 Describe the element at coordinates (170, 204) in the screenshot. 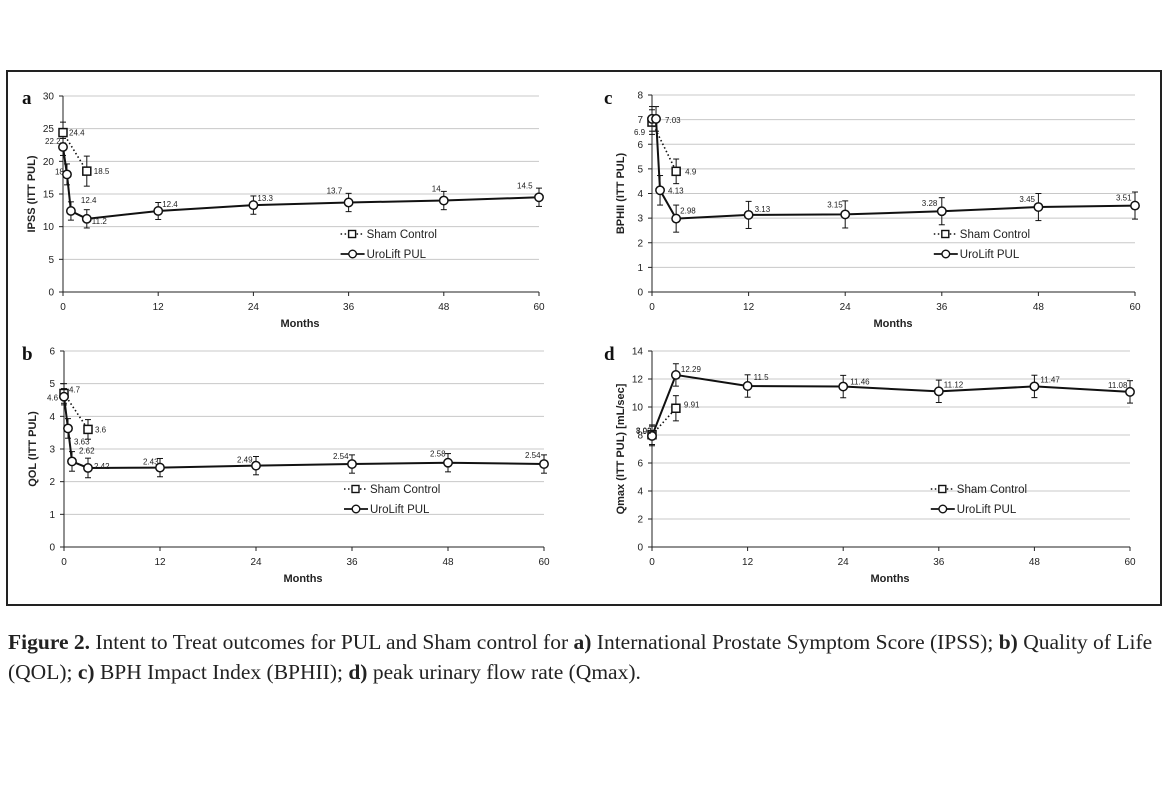

I see `data-label: 12.4` at that location.